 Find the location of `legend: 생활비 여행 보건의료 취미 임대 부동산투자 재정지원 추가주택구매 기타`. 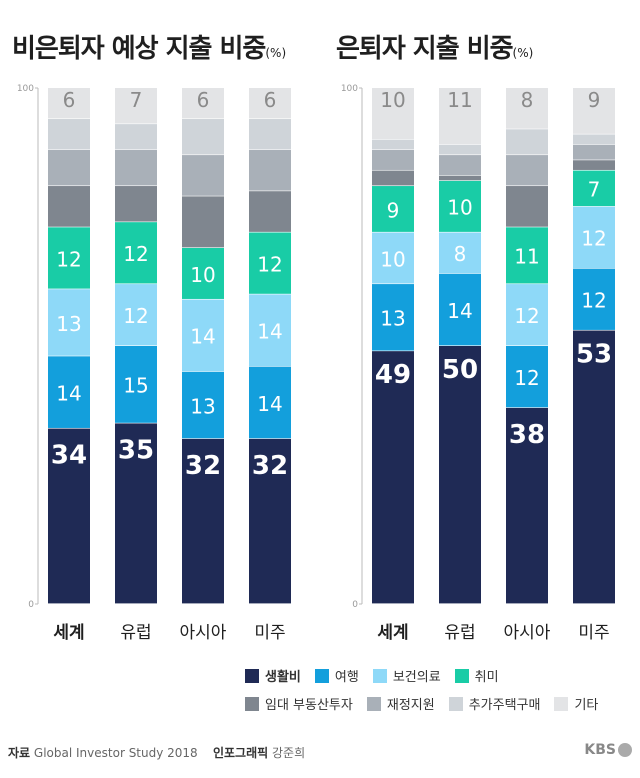

legend: 생활비 여행 보건의료 취미 임대 부동산투자 재정지원 추가주택구매 기타 is located at coordinates (435, 694).